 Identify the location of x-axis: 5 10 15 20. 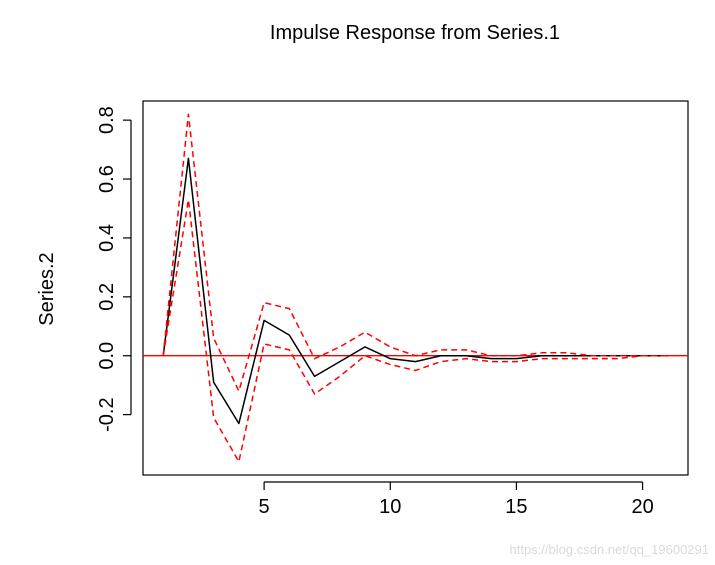
(456, 499).